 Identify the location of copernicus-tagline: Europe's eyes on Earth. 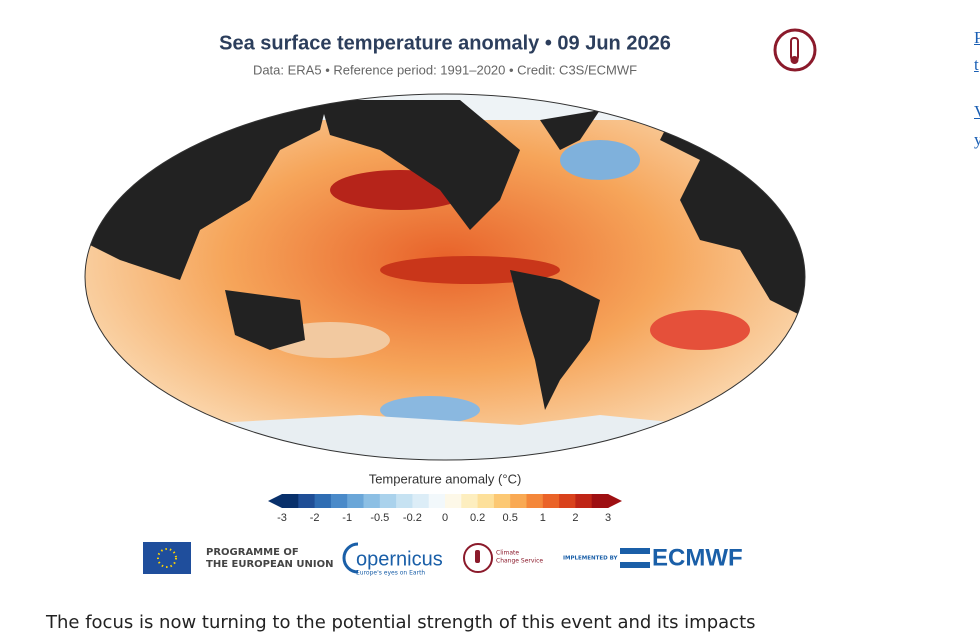
(390, 573).